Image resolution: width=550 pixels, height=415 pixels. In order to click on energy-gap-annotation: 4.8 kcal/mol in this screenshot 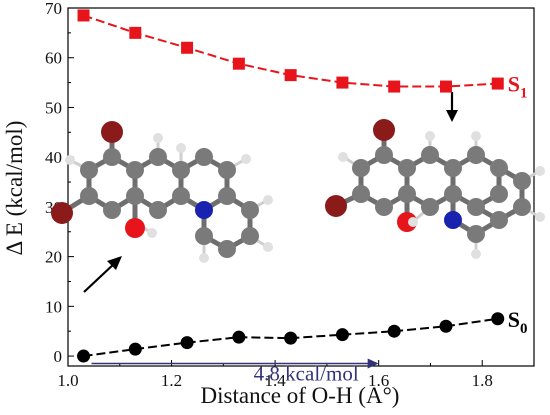, I will do `click(235, 372)`.